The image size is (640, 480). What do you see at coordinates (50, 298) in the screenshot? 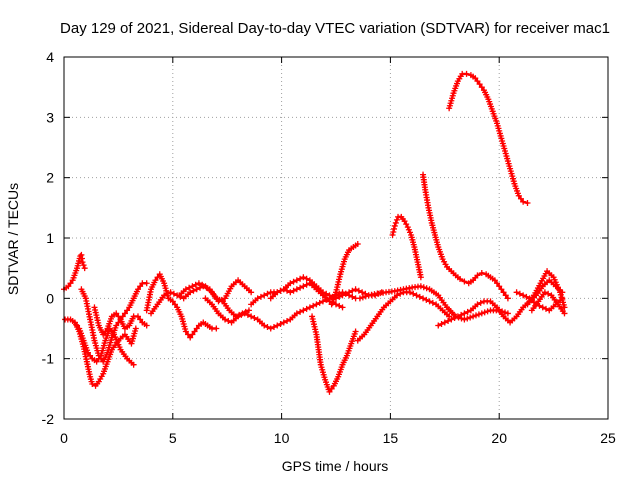
I see `y-tick-label: 0` at bounding box center [50, 298].